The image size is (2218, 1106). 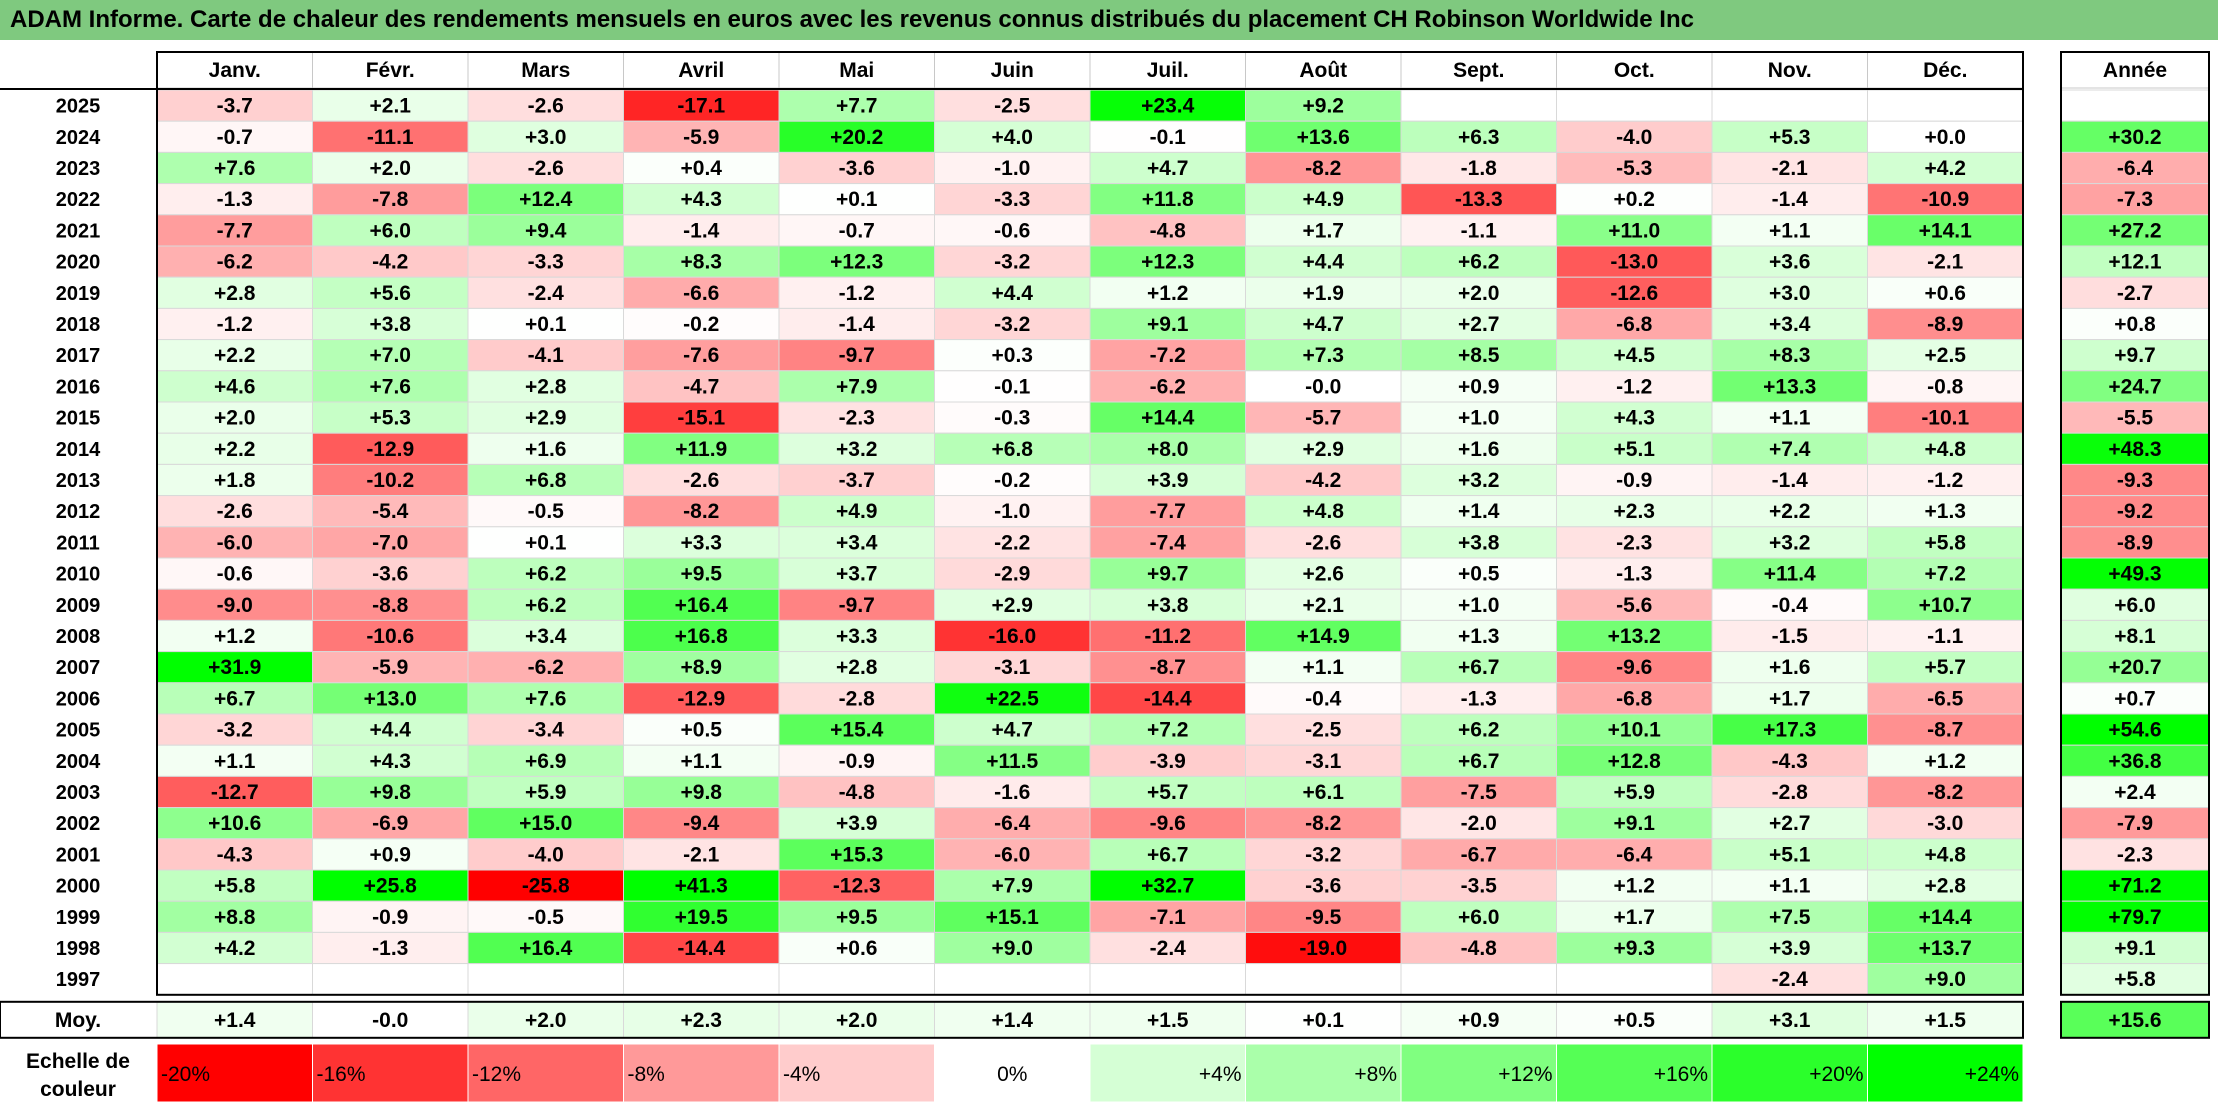 What do you see at coordinates (1479, 168) in the screenshot?
I see `cell-value-label: -1.8` at bounding box center [1479, 168].